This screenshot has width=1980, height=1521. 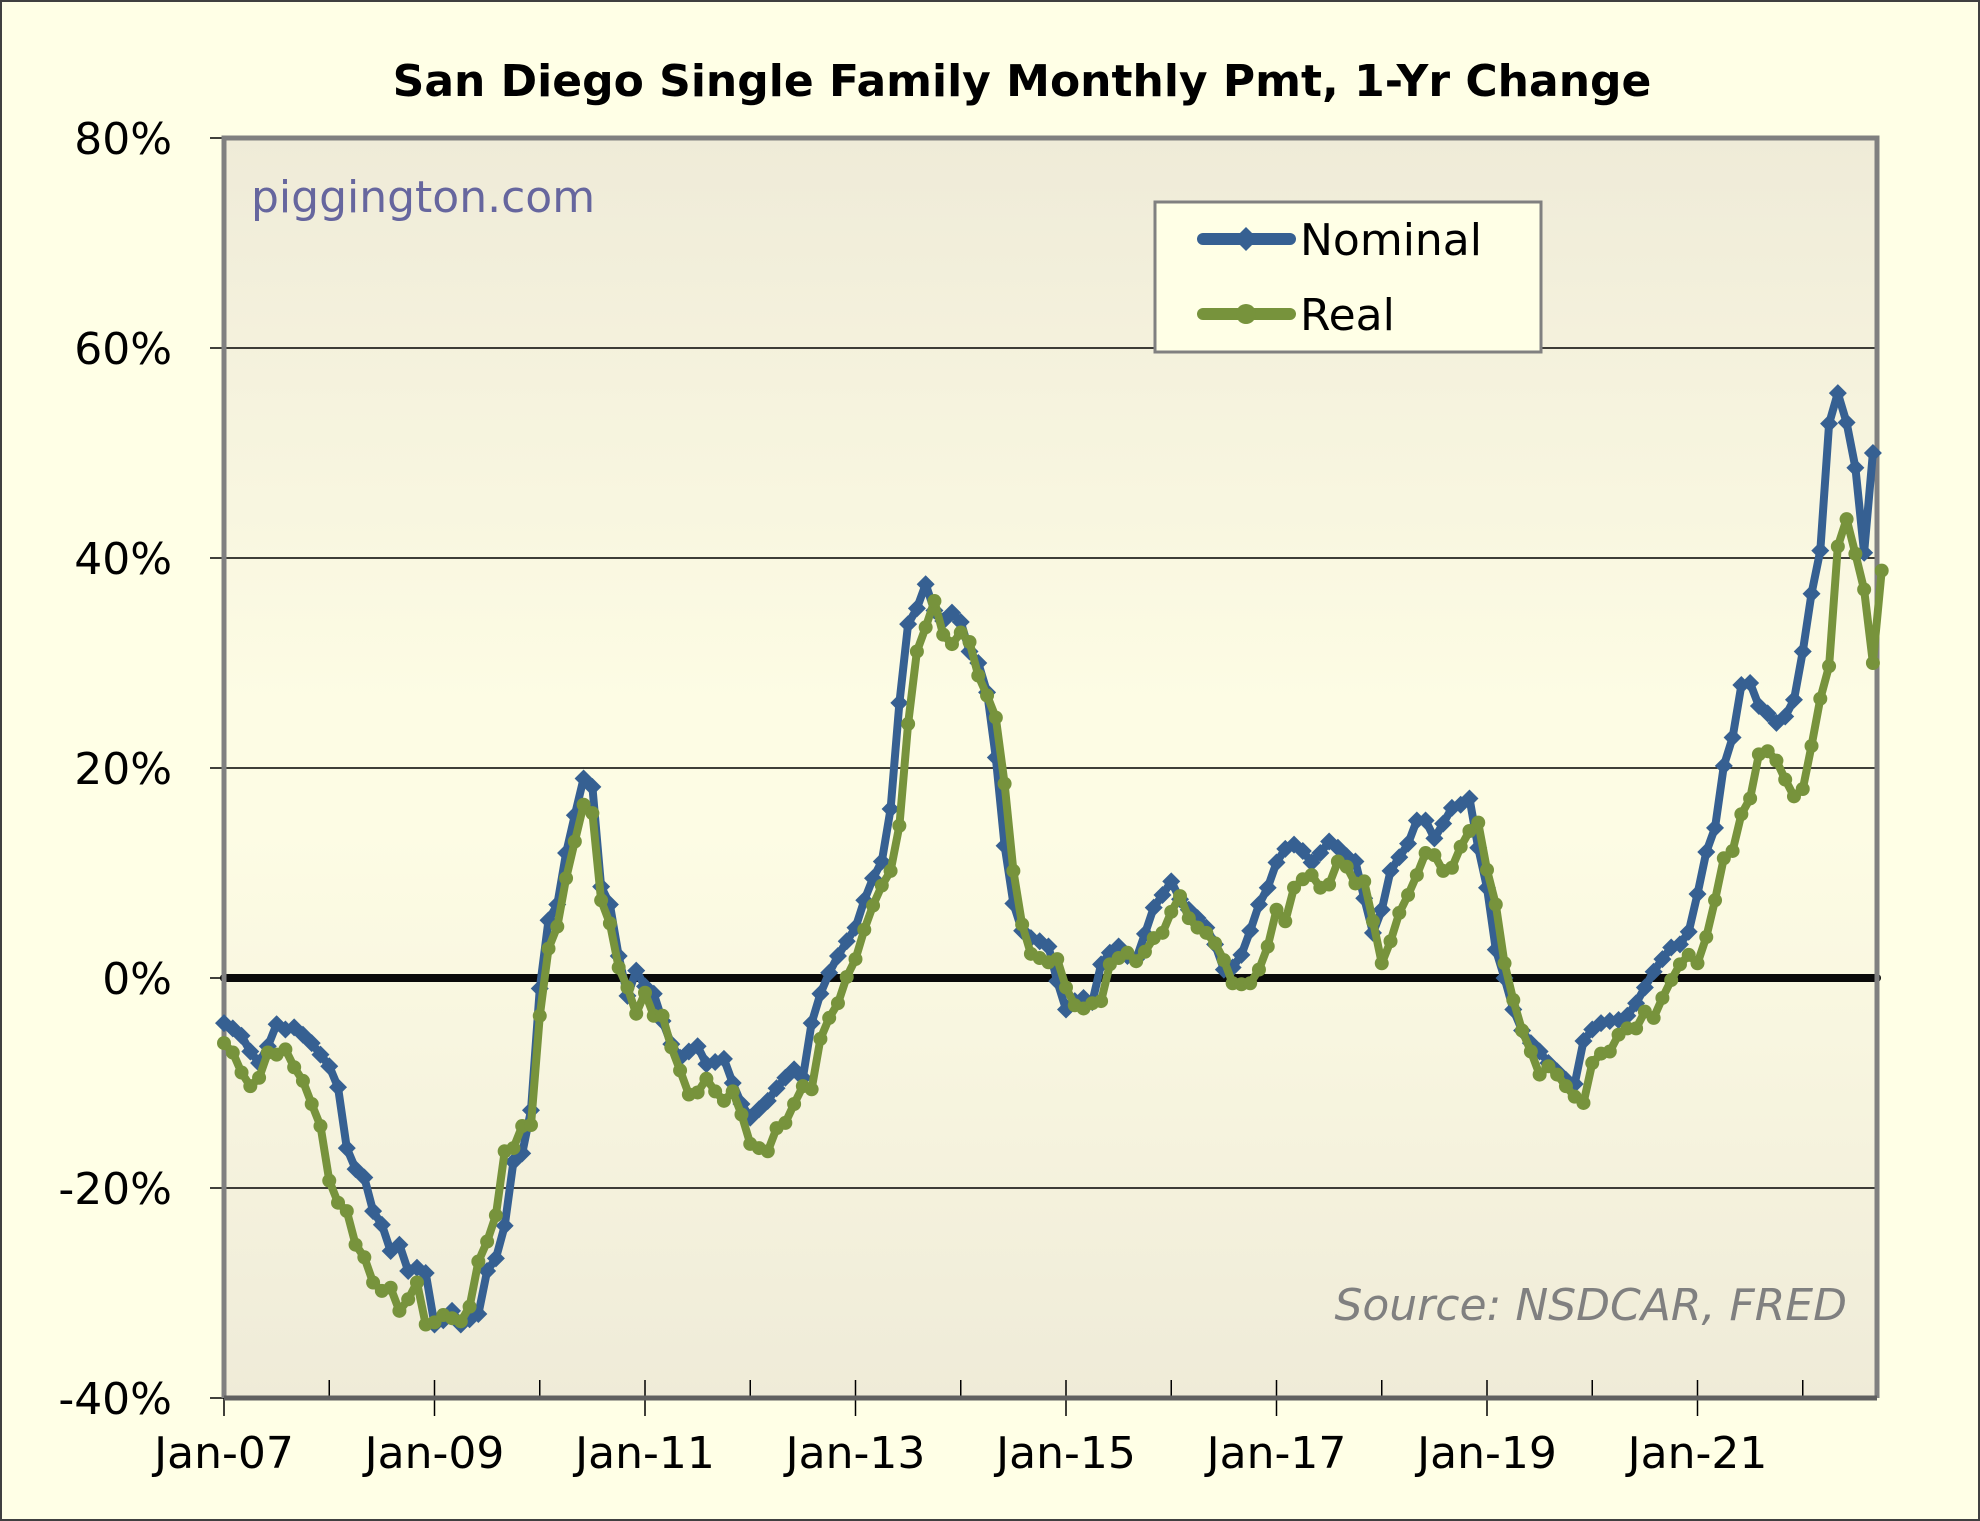 I want to click on y-axis: 80% 60% 40% 20% 0% -20% -40%, so click(x=141, y=769).